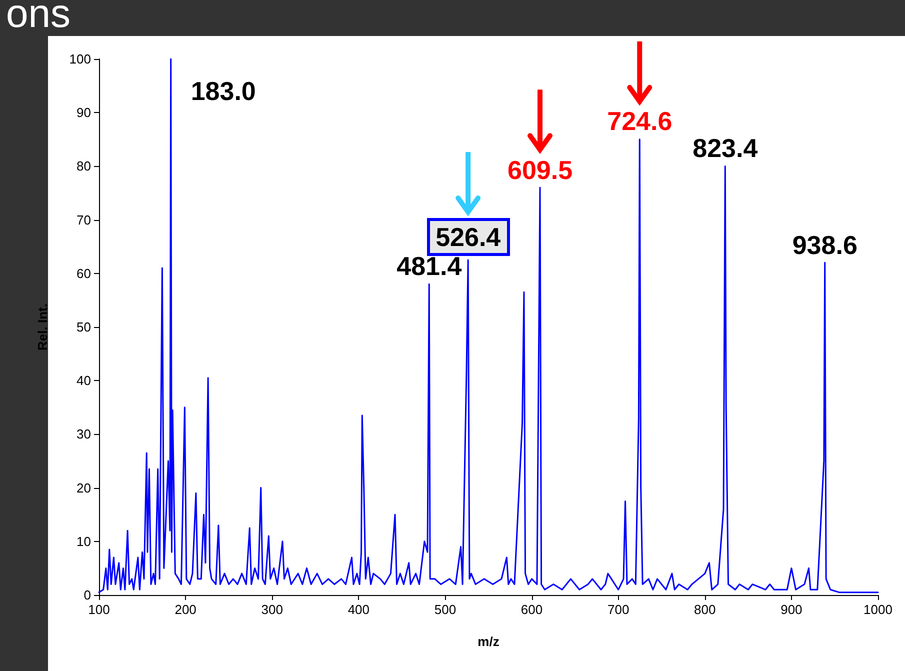 This screenshot has width=905, height=671. Describe the element at coordinates (83, 380) in the screenshot. I see `y-tick-label: 40` at that location.